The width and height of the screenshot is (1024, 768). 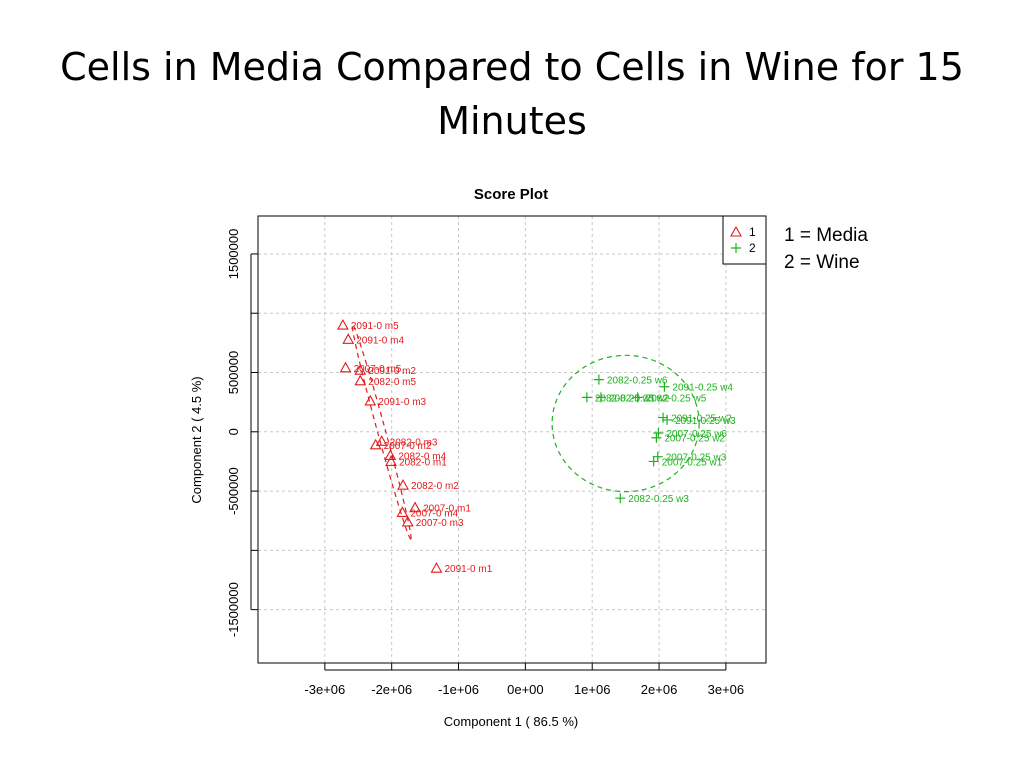 I want to click on x-tick-label: -2e+06, so click(x=391, y=689).